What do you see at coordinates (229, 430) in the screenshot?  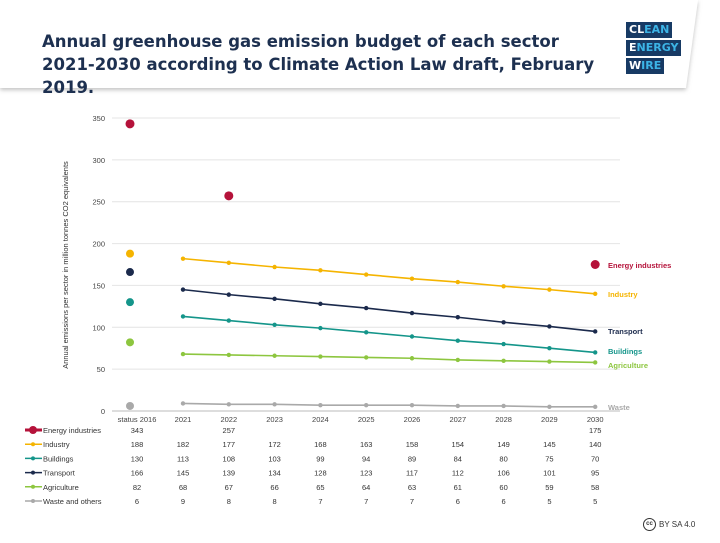 I see `table-cell: 257` at bounding box center [229, 430].